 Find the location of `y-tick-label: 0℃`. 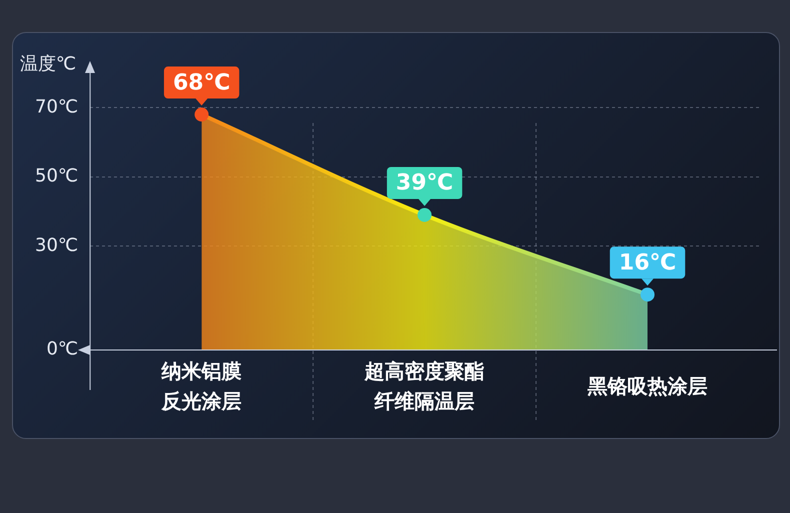

y-tick-label: 0℃ is located at coordinates (62, 349).